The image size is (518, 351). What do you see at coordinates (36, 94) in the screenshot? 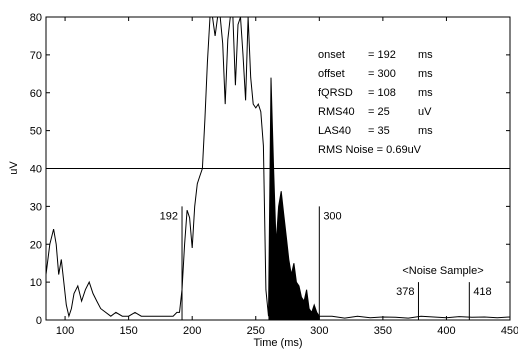
I see `y-tick-label: 60` at bounding box center [36, 94].